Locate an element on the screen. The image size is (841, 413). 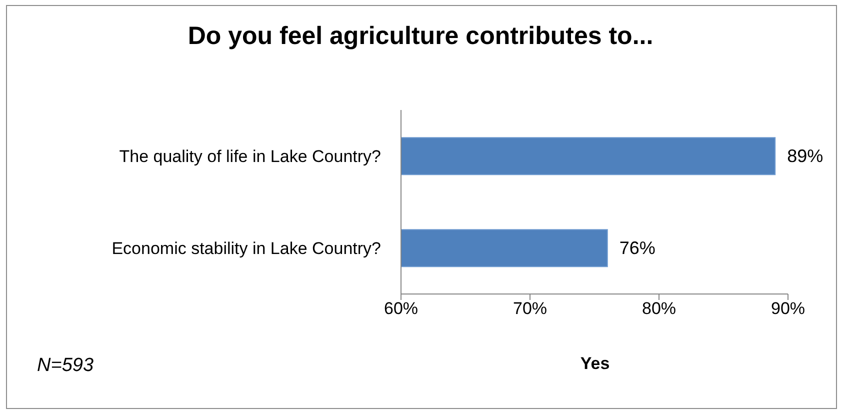
x-tick-label: 90% is located at coordinates (788, 308).